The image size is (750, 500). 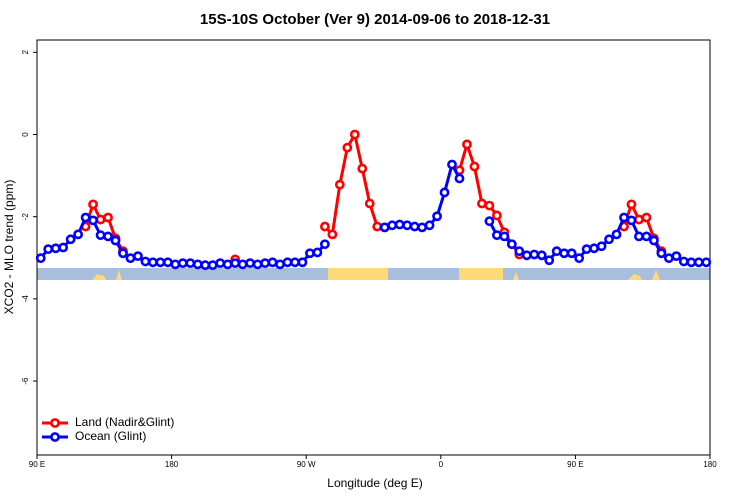 What do you see at coordinates (110, 436) in the screenshot?
I see `legend-label: Ocean (Glint)` at bounding box center [110, 436].